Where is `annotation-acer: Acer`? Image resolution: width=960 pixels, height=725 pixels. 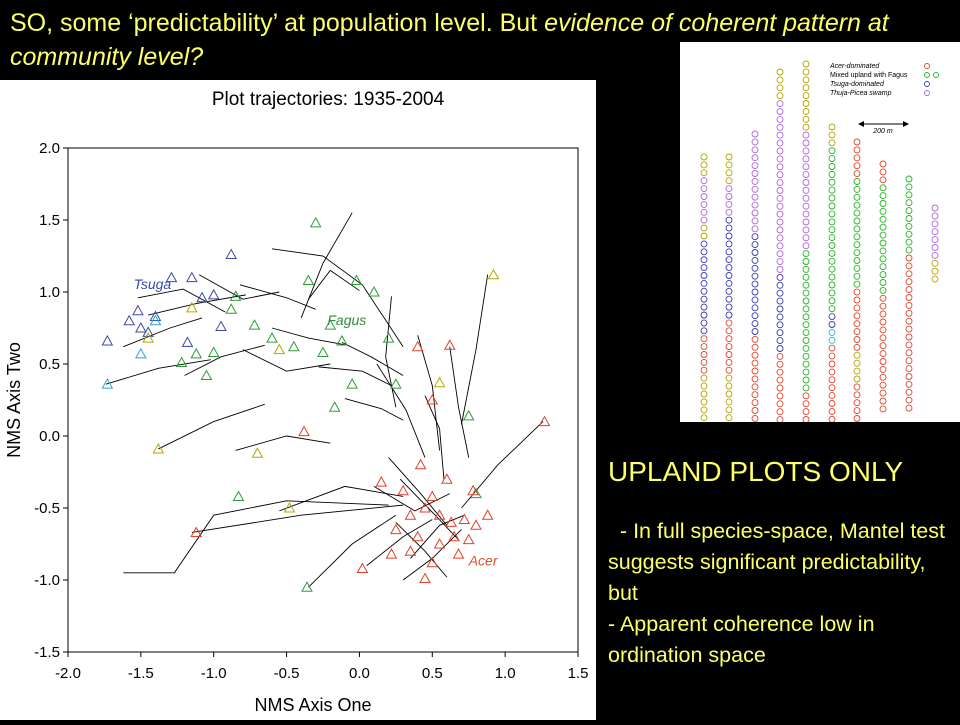
annotation-acer: Acer is located at coordinates (483, 561).